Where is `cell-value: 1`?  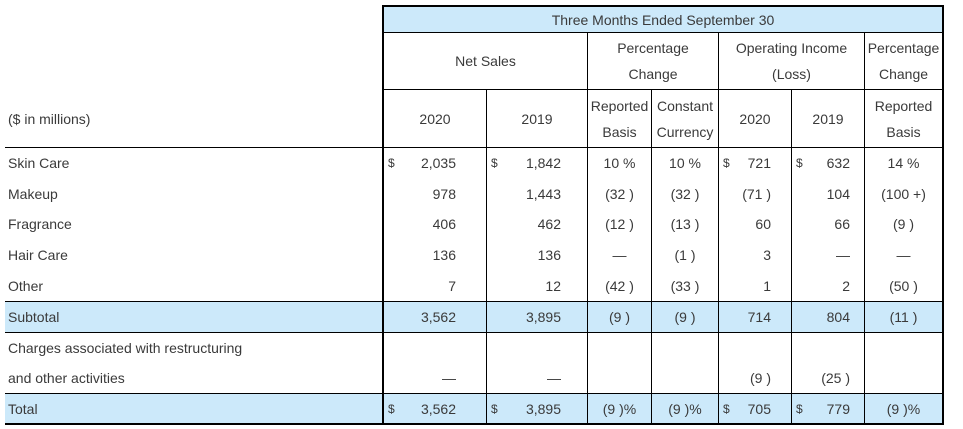
cell-value: 1 is located at coordinates (767, 285).